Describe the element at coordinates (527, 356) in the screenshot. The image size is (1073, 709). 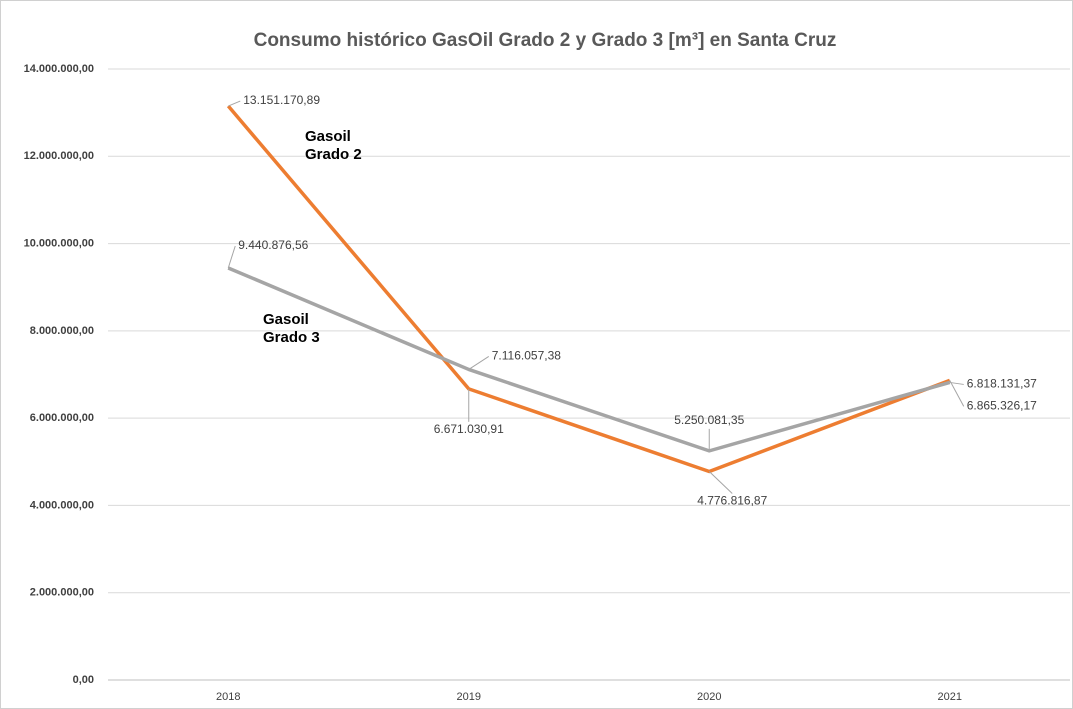
I see `data-label: 7.116.057,38` at that location.